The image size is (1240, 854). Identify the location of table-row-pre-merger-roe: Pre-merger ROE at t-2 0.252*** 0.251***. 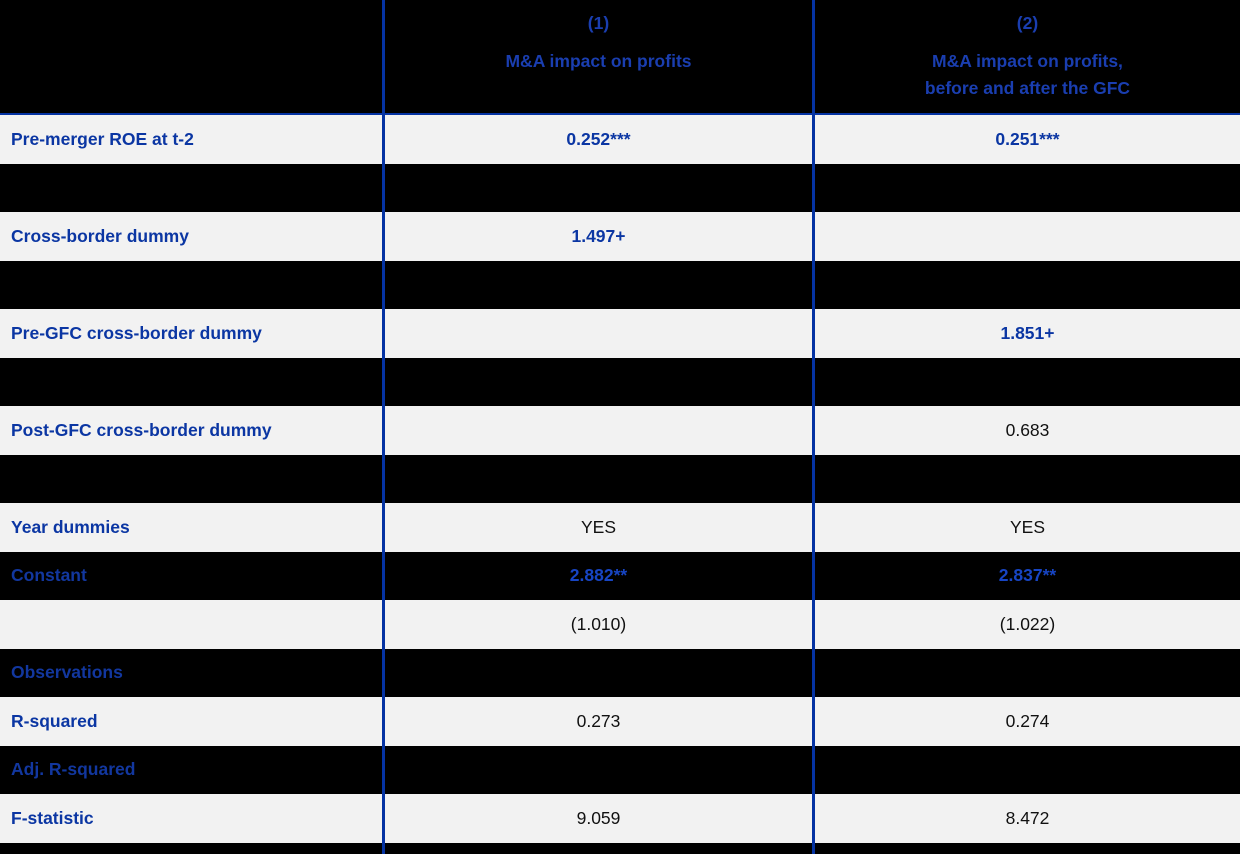
(620, 139).